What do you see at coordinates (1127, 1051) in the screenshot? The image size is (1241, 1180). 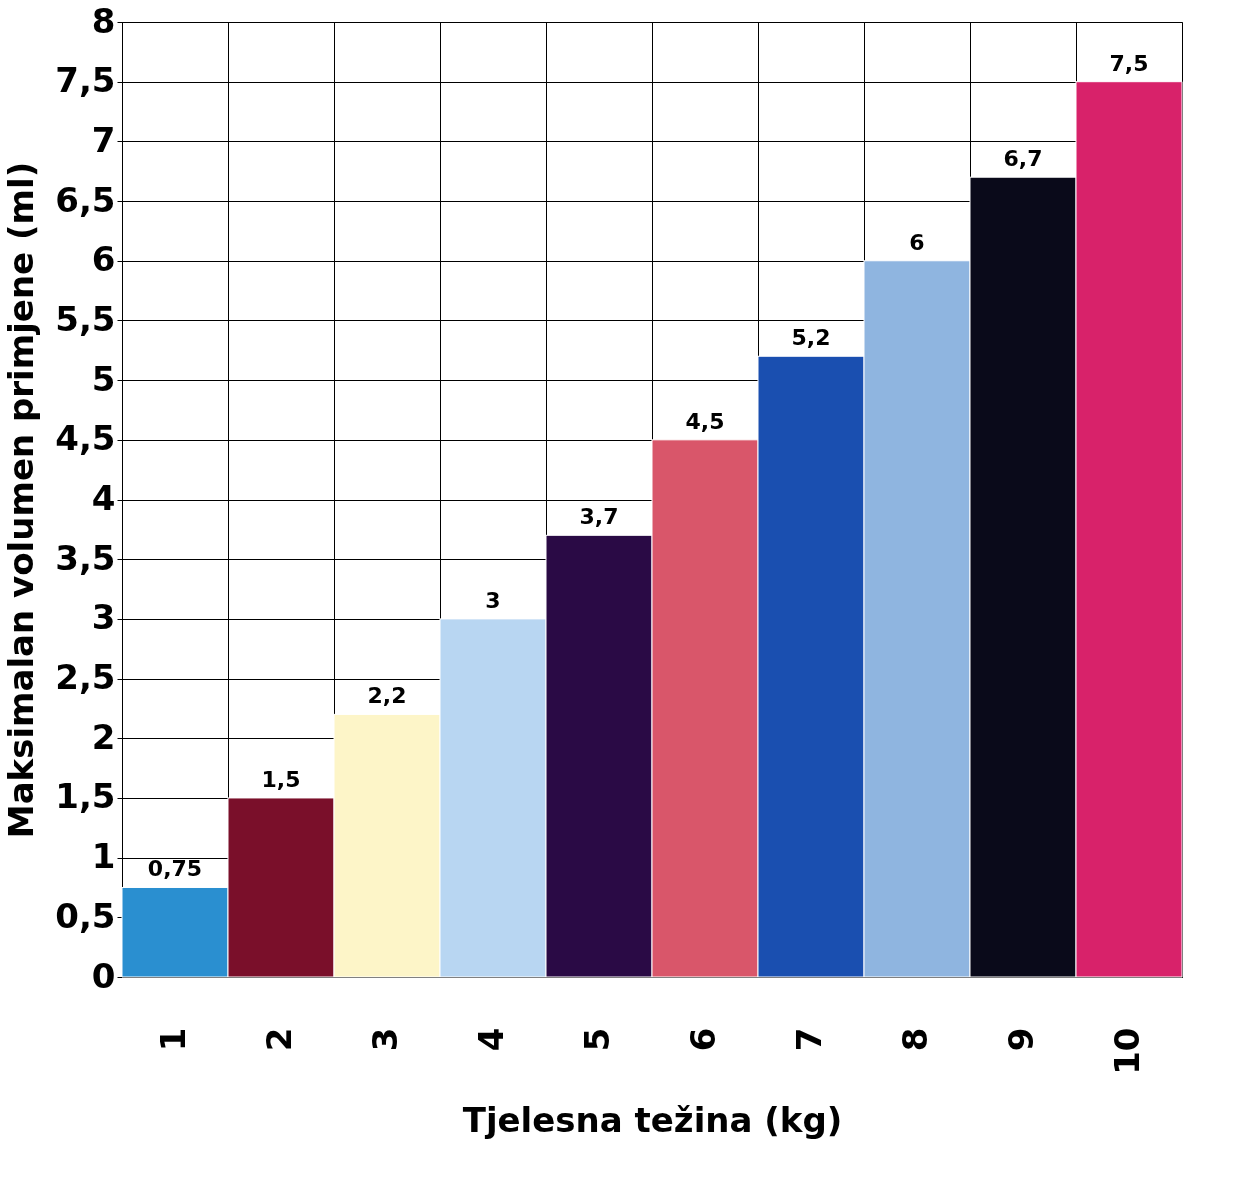 I see `x-tick-label: 10` at bounding box center [1127, 1051].